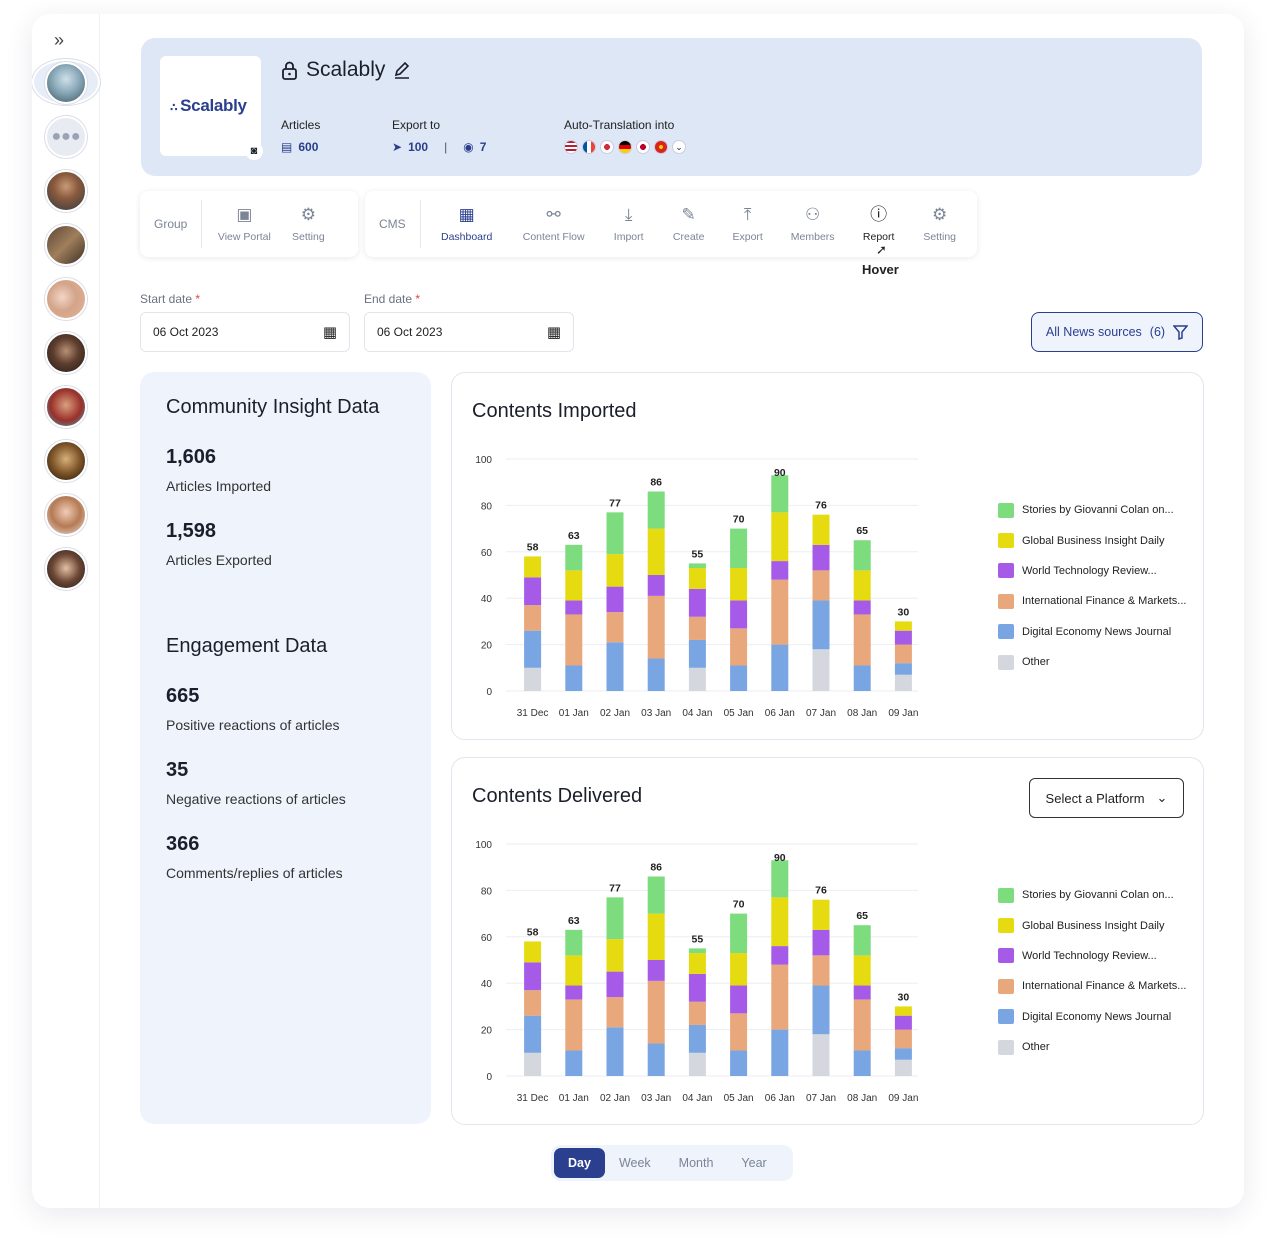 The width and height of the screenshot is (1276, 1256). Describe the element at coordinates (59, 40) in the screenshot. I see `expand-sidebar-icon: »` at that location.